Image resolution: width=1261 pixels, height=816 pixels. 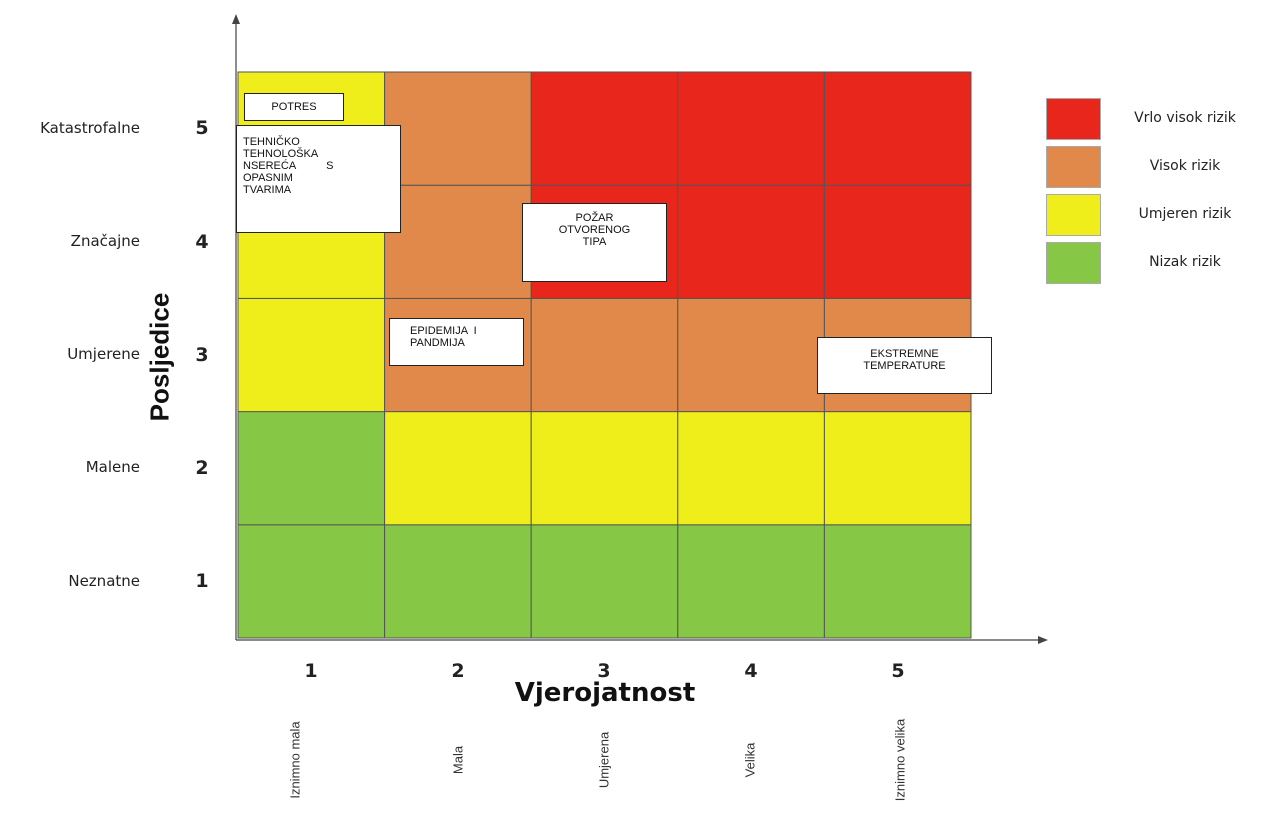 What do you see at coordinates (202, 468) in the screenshot?
I see `y-tick-label: 2` at bounding box center [202, 468].